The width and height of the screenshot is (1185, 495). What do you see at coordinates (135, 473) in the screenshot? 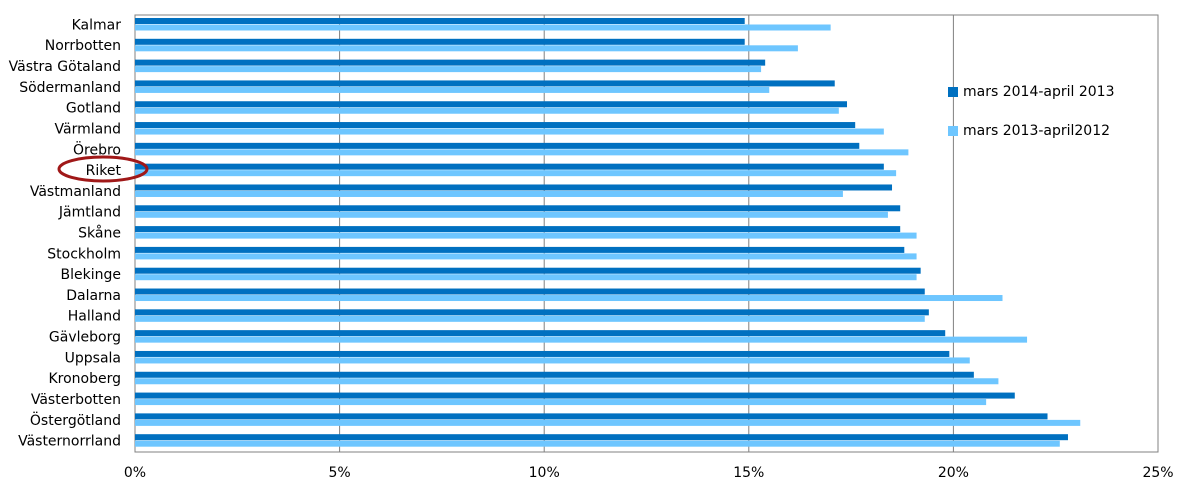
I see `x-tick-label: 0%` at bounding box center [135, 473].